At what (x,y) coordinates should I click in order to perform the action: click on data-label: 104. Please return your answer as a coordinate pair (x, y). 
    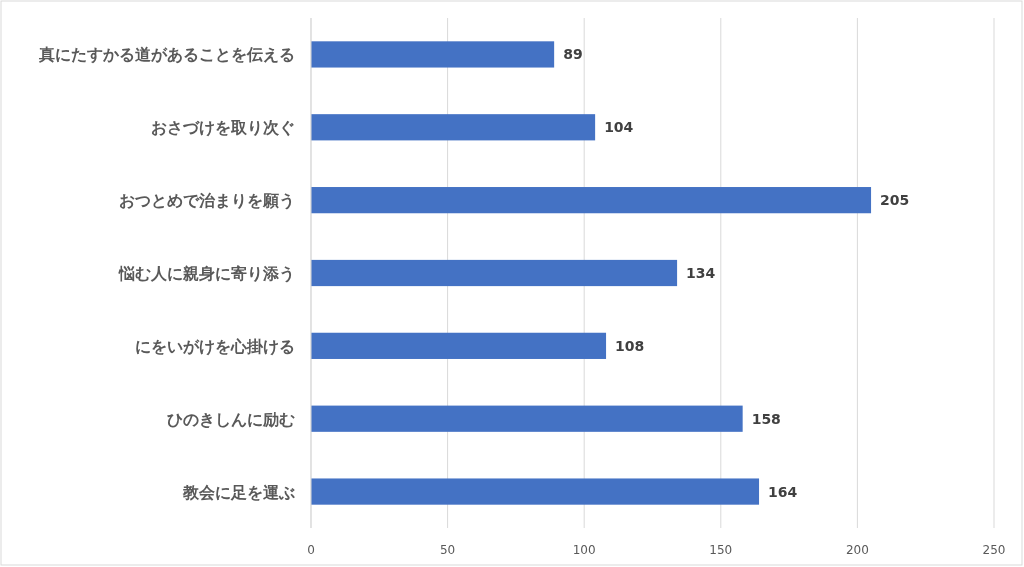
    Looking at the image, I should click on (619, 127).